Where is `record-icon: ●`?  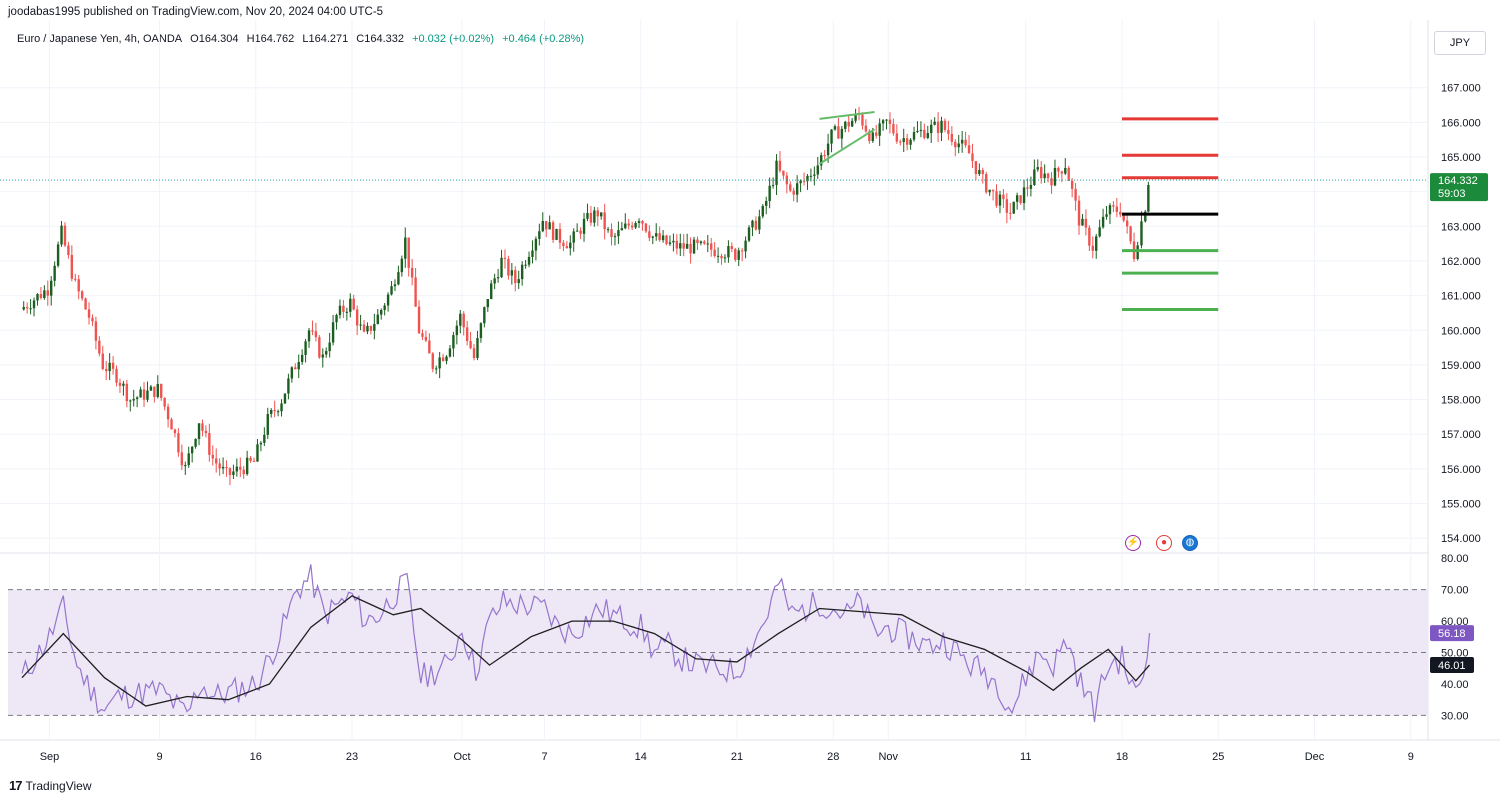 record-icon: ● is located at coordinates (1164, 543).